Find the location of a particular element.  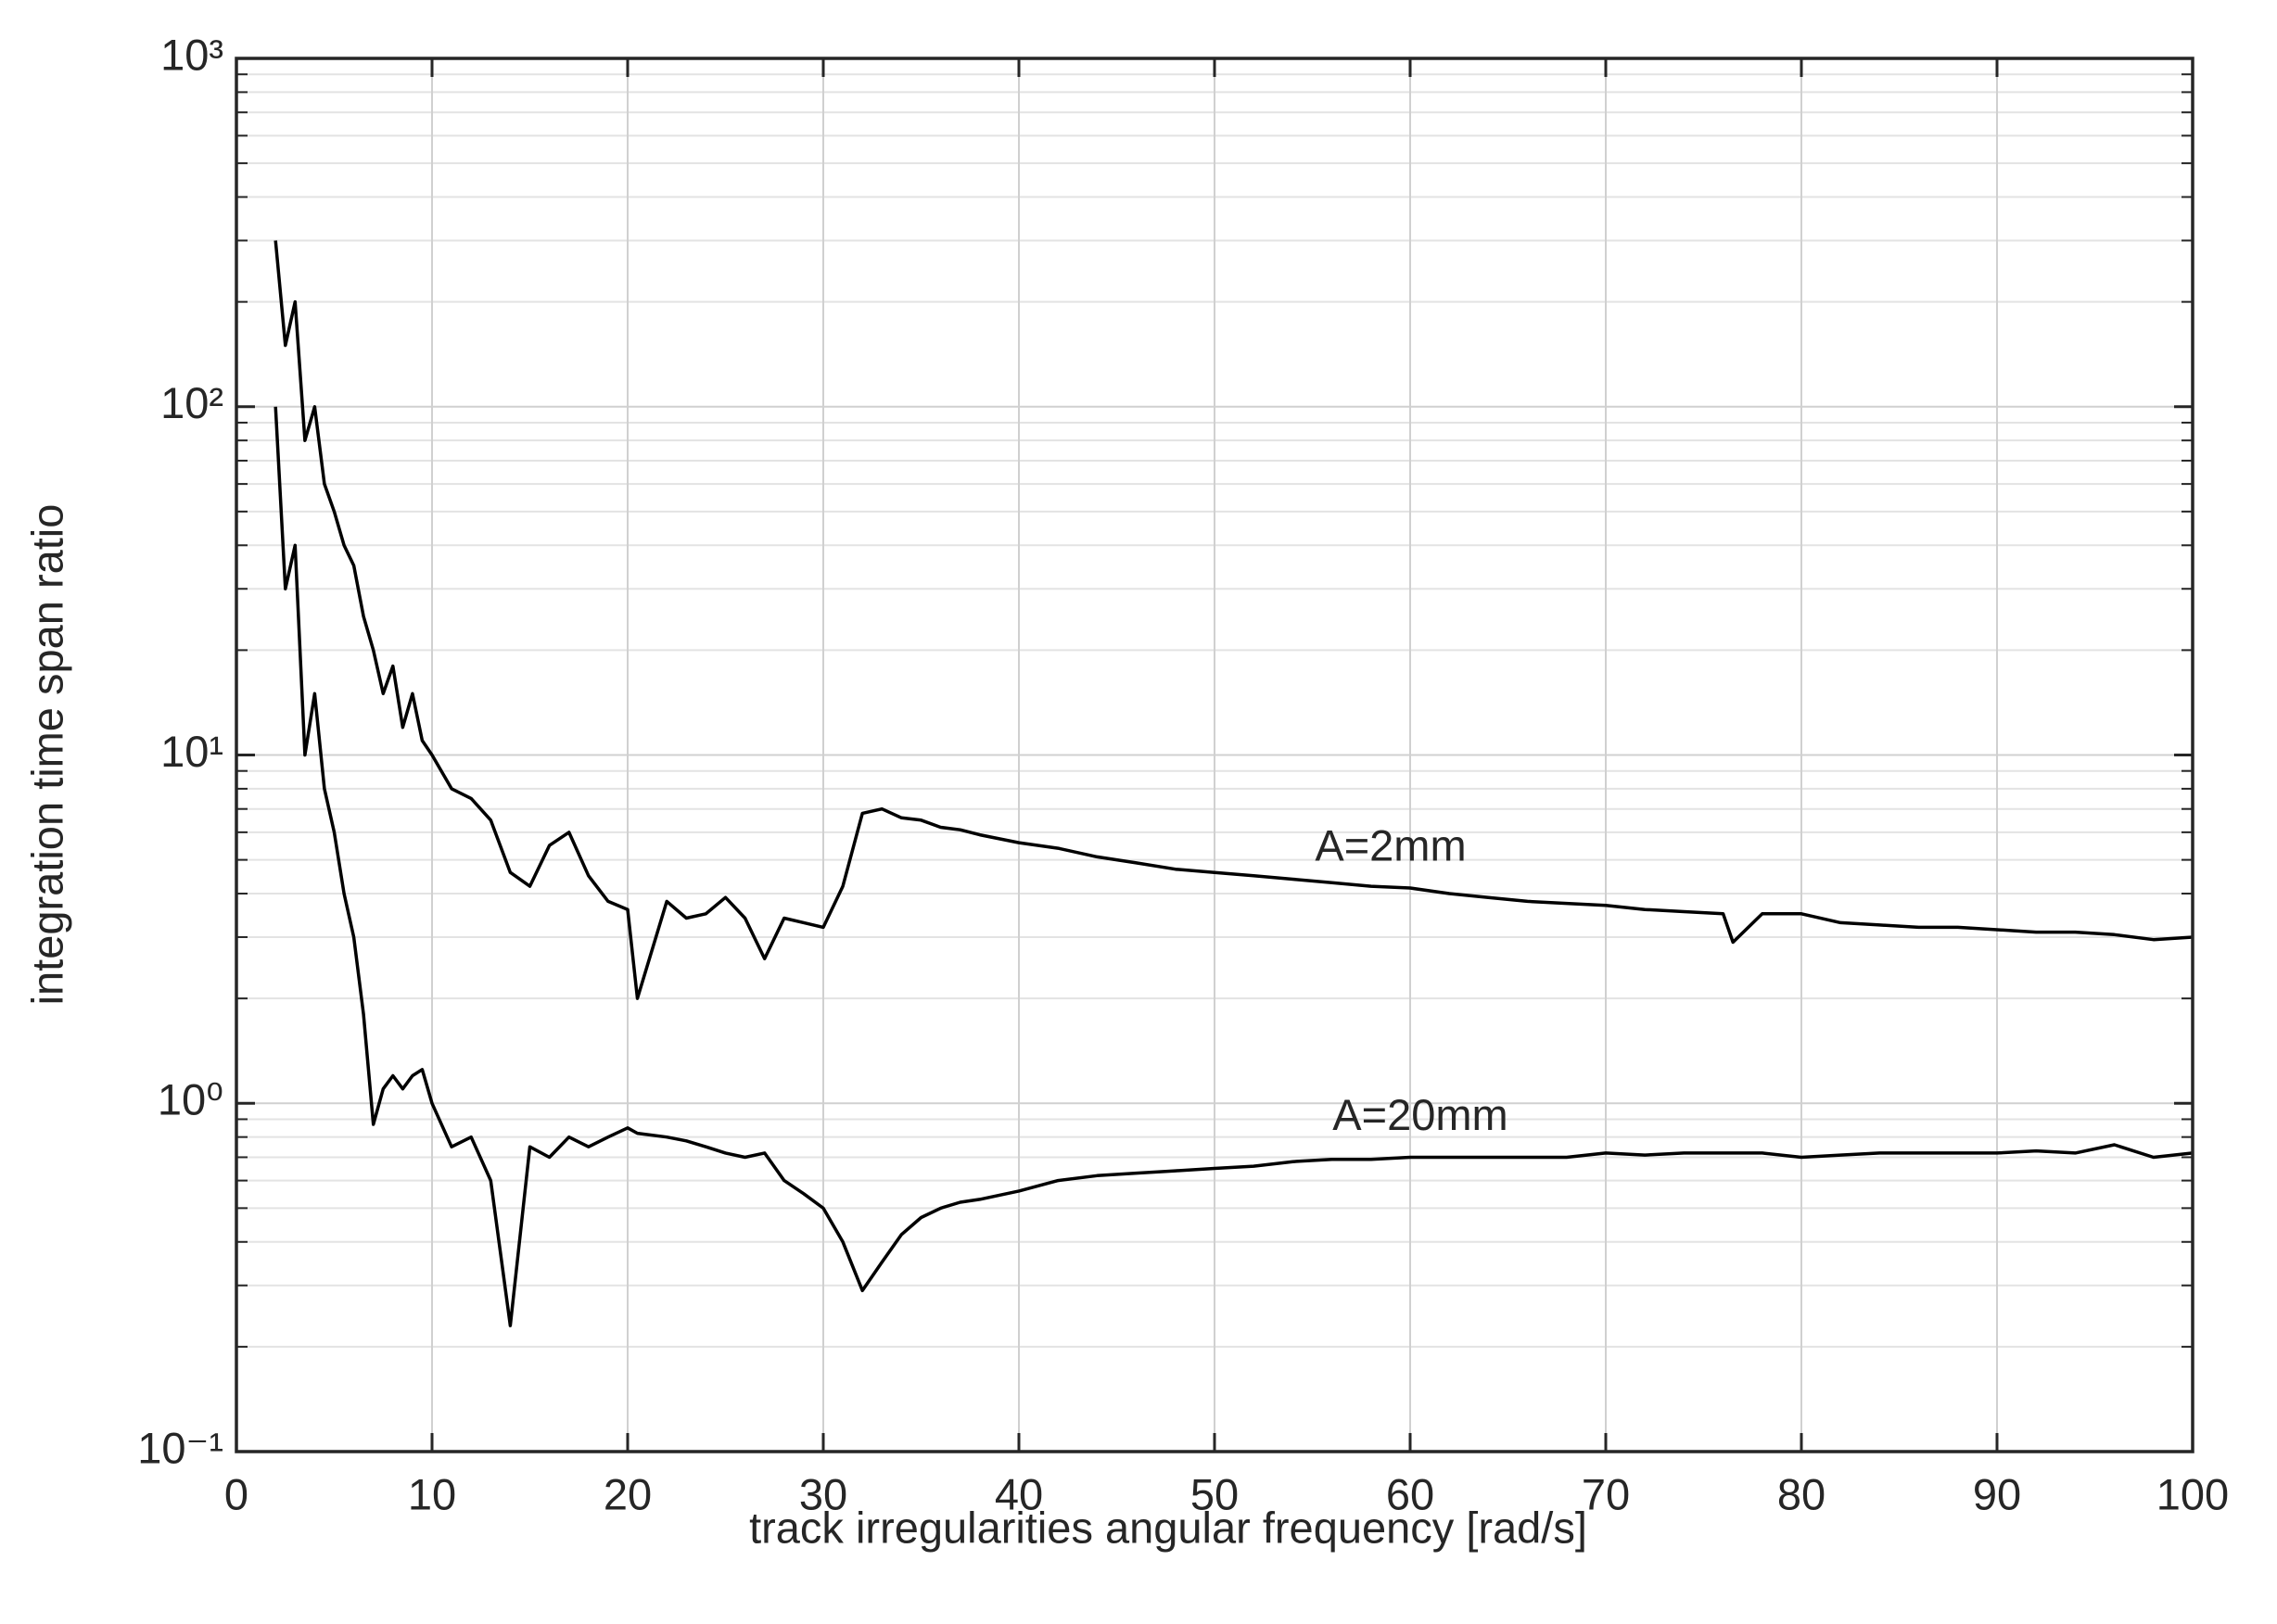

series-label: A=20mm is located at coordinates (1419, 1114).